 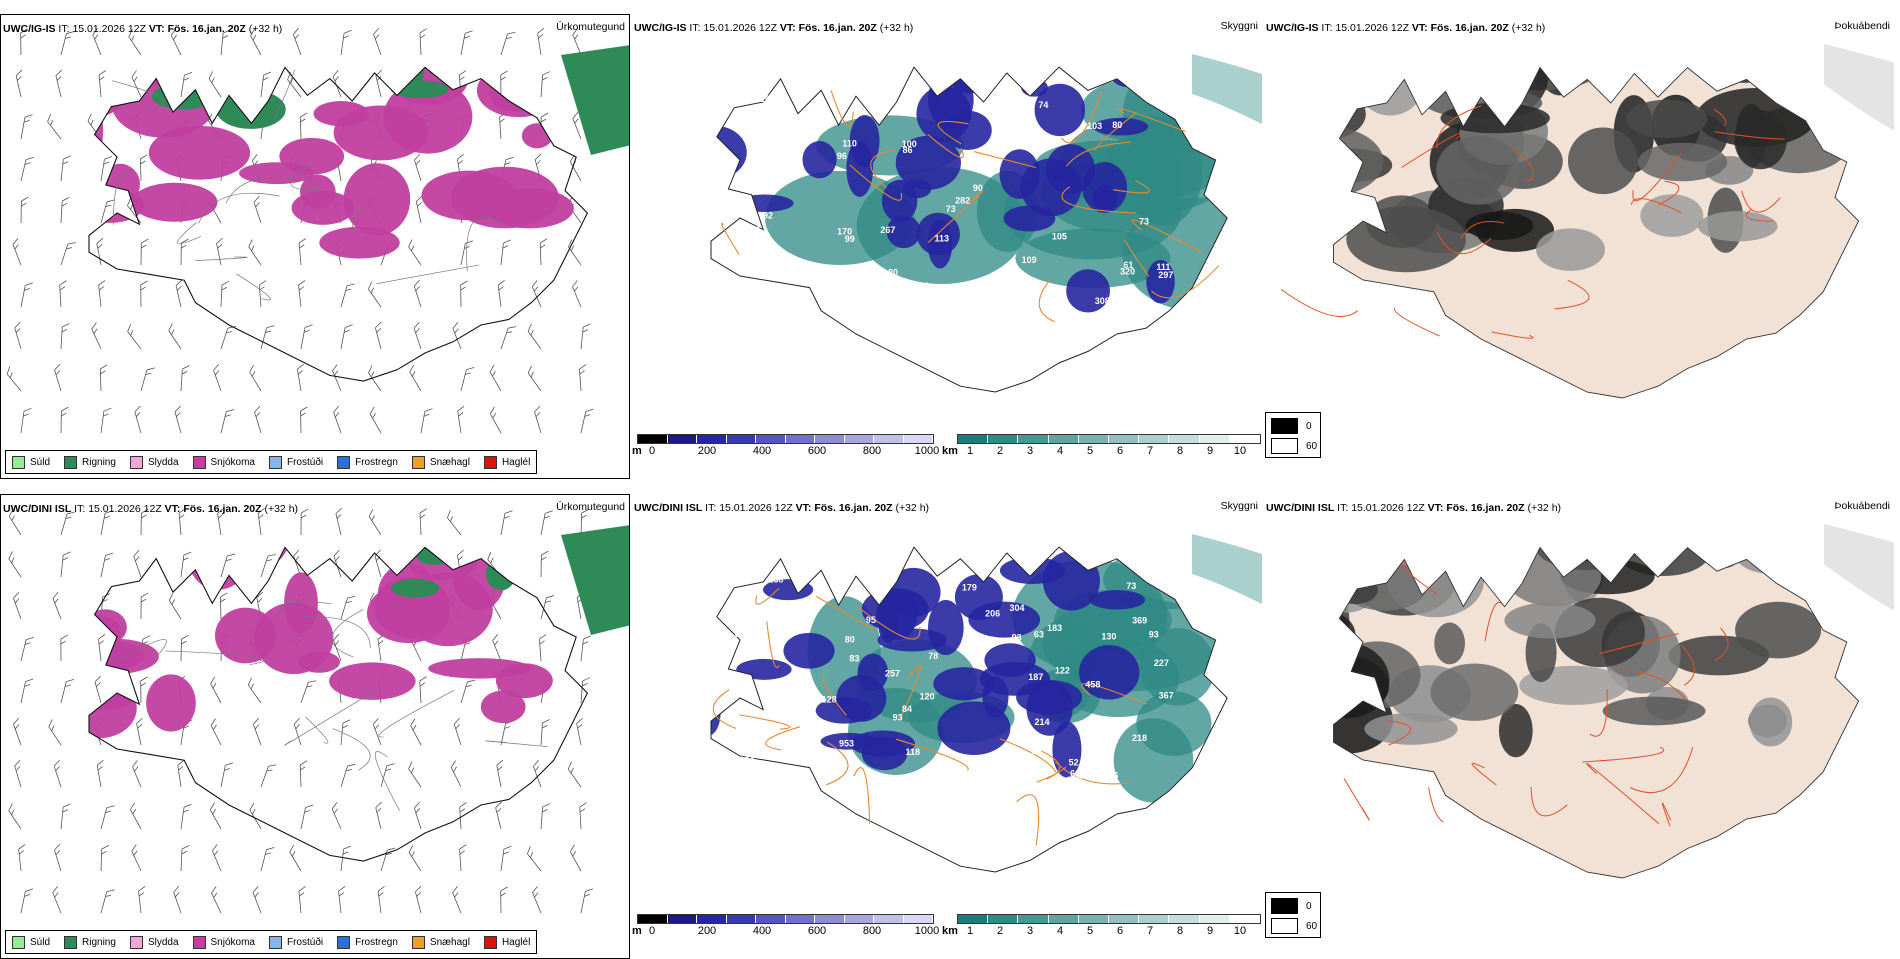 I want to click on legend-item: Rigning, so click(x=90, y=942).